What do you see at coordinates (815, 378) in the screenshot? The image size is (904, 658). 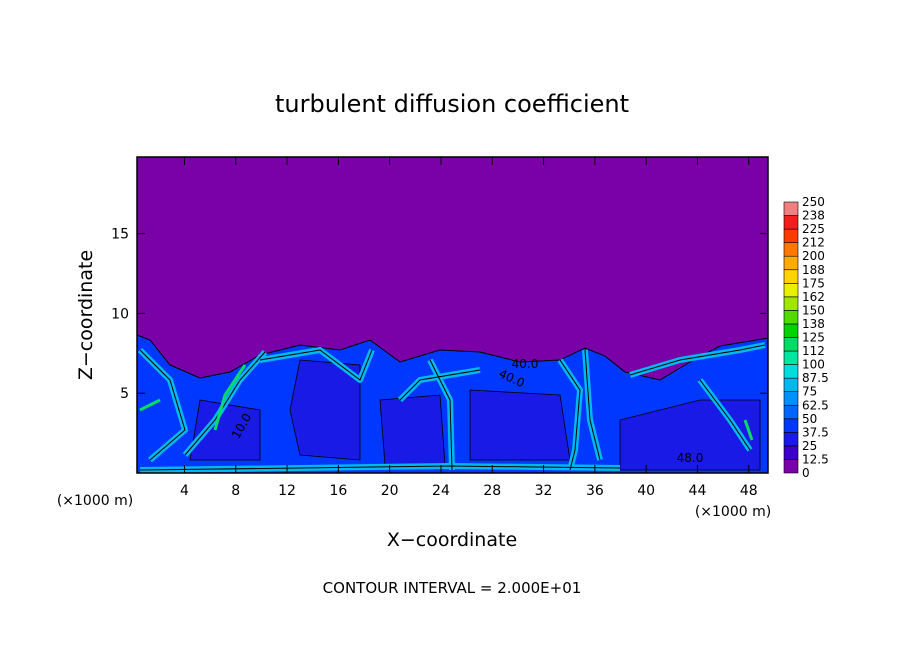 I see `colorbar-label: 87.5` at bounding box center [815, 378].